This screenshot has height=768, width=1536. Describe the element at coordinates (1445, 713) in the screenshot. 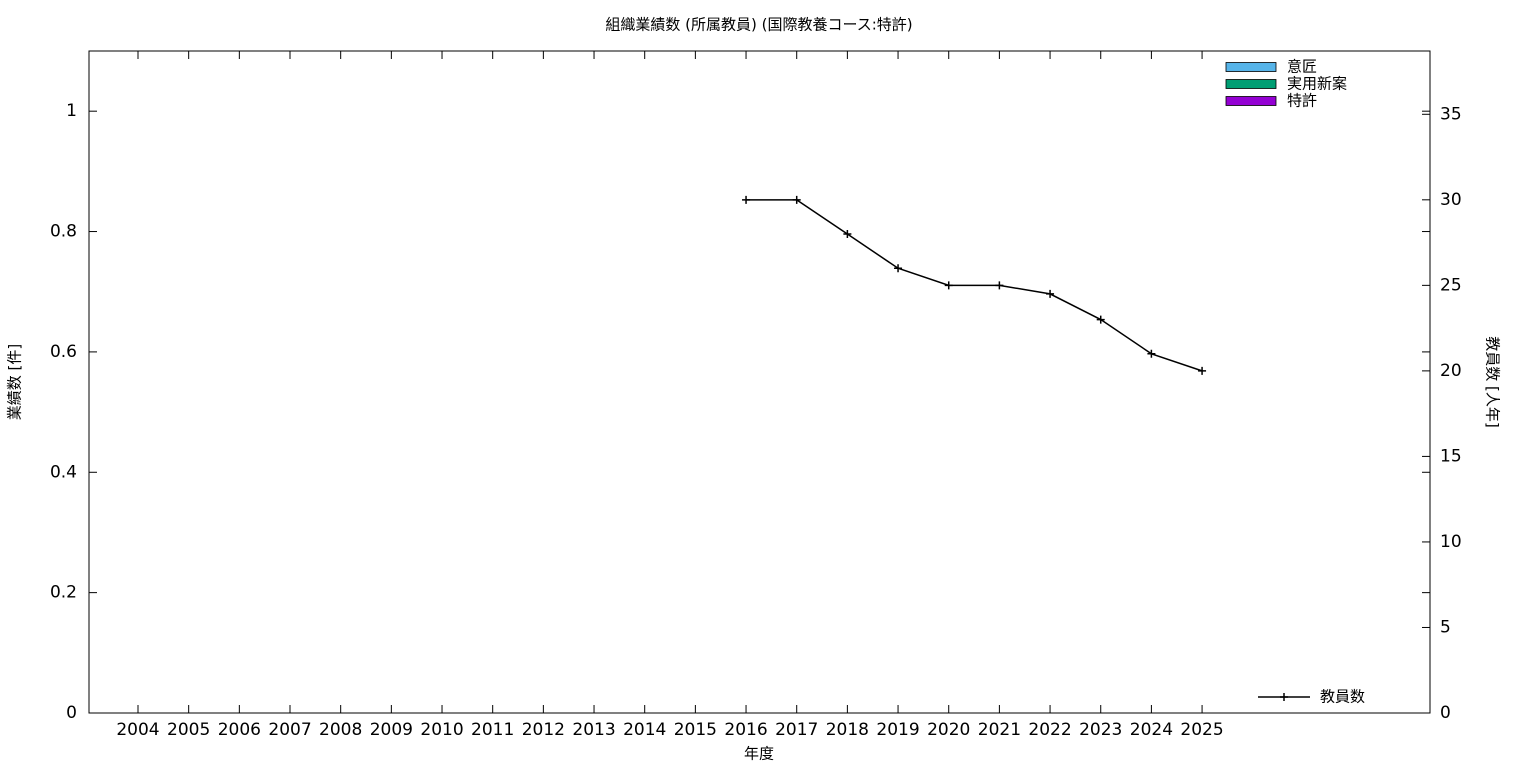

I see `y2-tick-label: 0` at that location.